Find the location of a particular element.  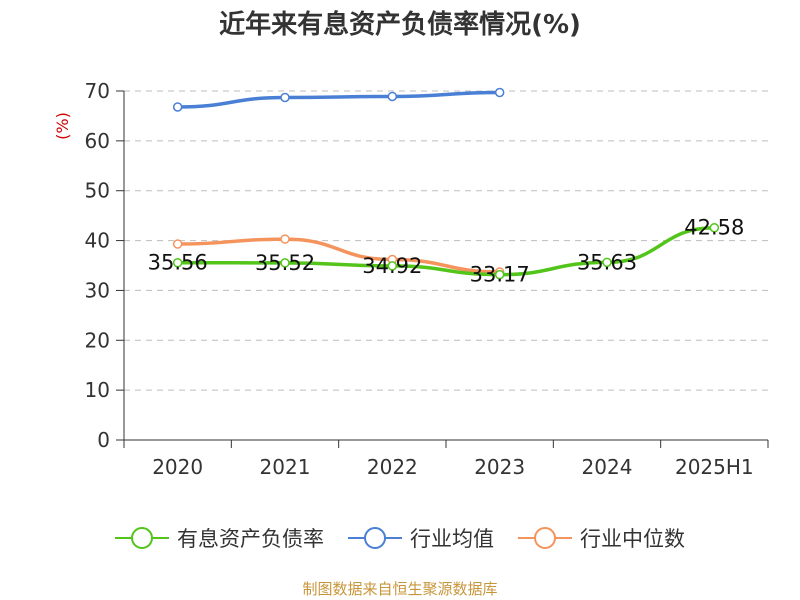

data-label: 35.63 is located at coordinates (607, 262).